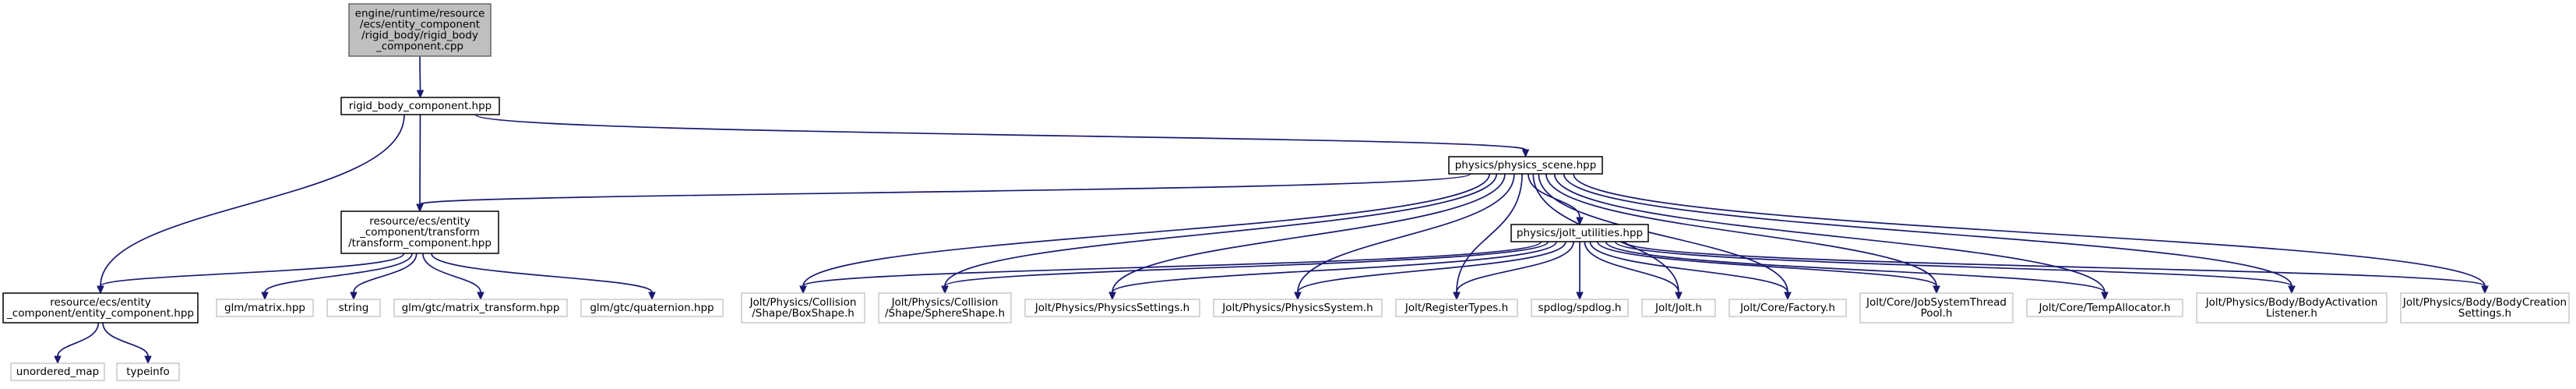  What do you see at coordinates (251, 204) in the screenshot?
I see `edge-rbc-to-ecs` at bounding box center [251, 204].